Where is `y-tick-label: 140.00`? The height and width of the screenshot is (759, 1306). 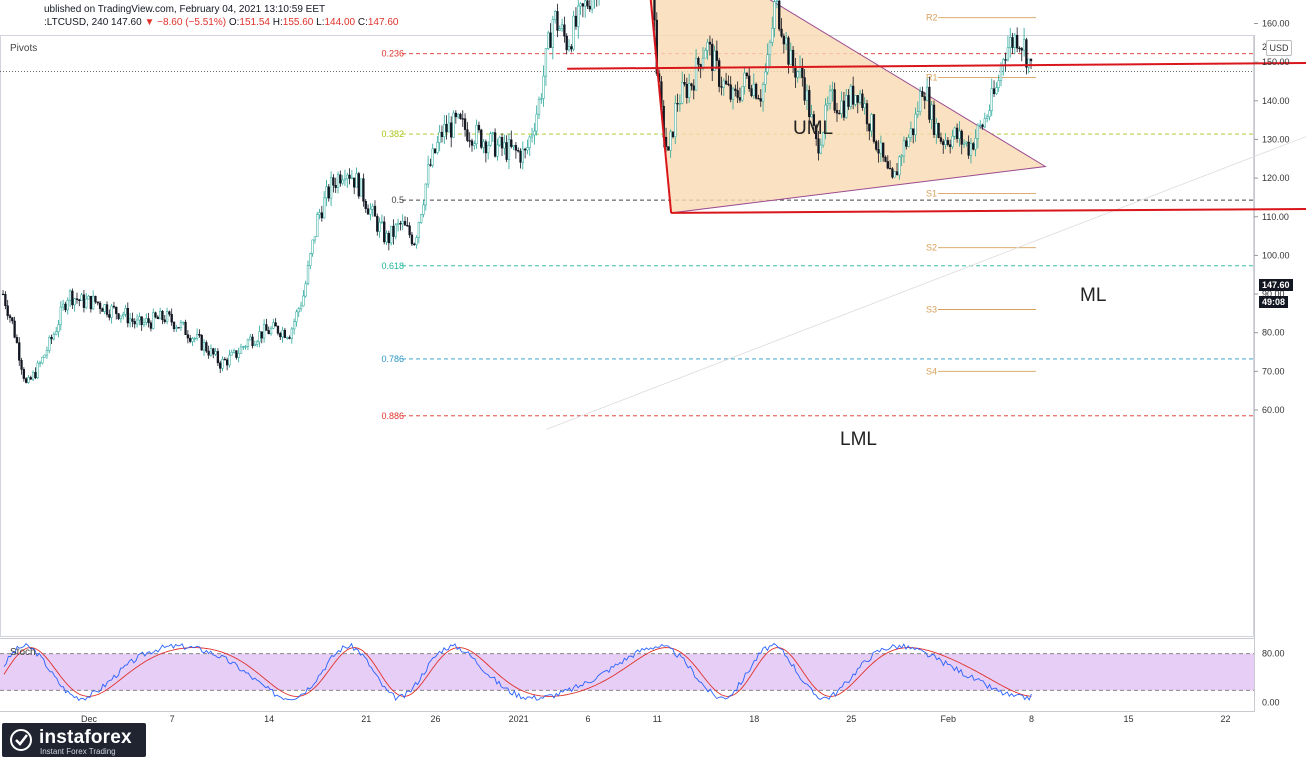
y-tick-label: 140.00 is located at coordinates (1276, 101).